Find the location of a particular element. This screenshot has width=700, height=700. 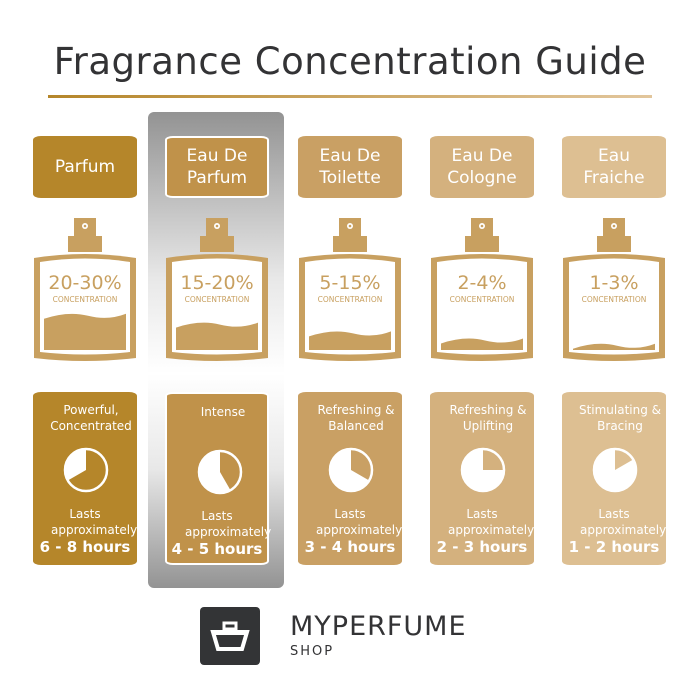

type-header: Eau Fraiche is located at coordinates (614, 167).